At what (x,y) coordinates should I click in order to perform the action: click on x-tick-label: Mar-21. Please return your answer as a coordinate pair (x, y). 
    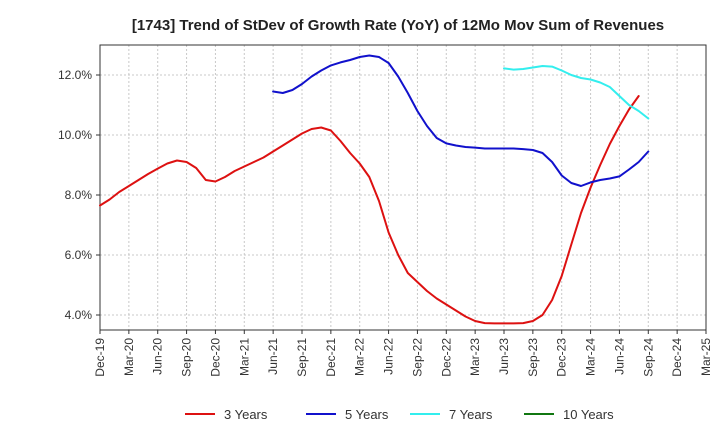
    Looking at the image, I should click on (244, 357).